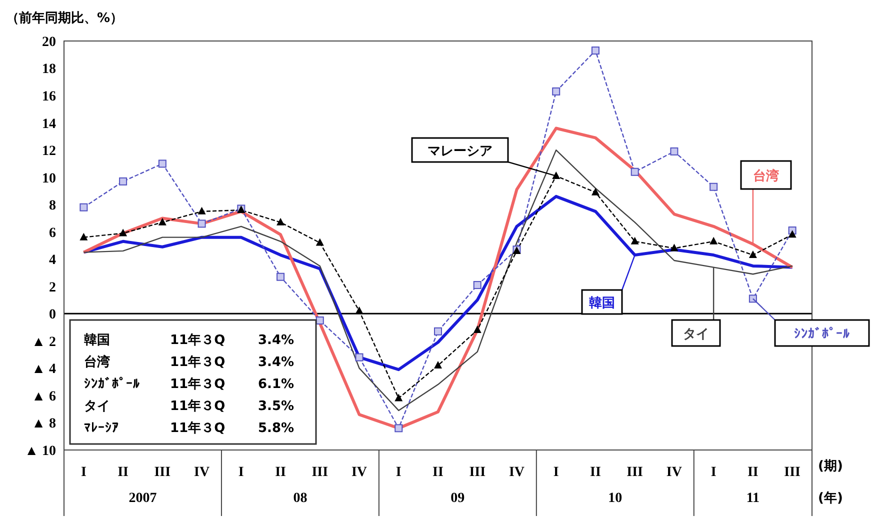  Describe the element at coordinates (52, 315) in the screenshot. I see `y-tick-label: 0` at that location.